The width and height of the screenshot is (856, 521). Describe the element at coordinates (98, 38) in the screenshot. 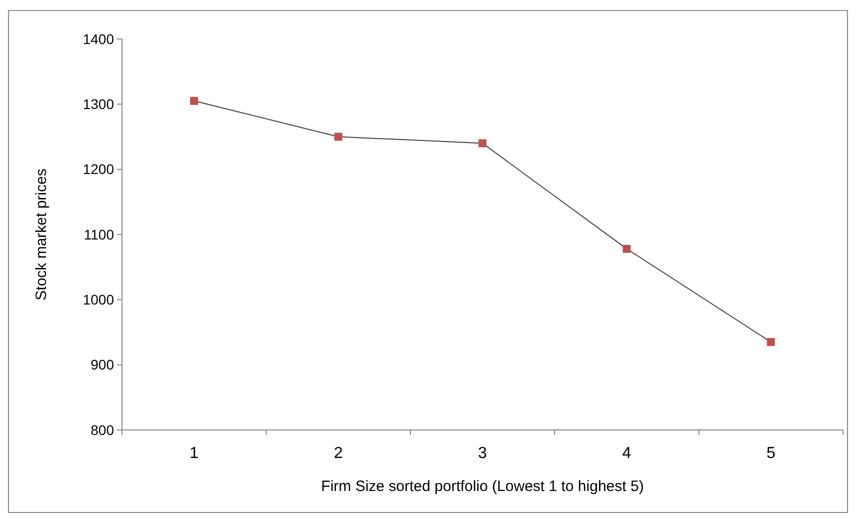

I see `y-tick-label: 1400` at that location.